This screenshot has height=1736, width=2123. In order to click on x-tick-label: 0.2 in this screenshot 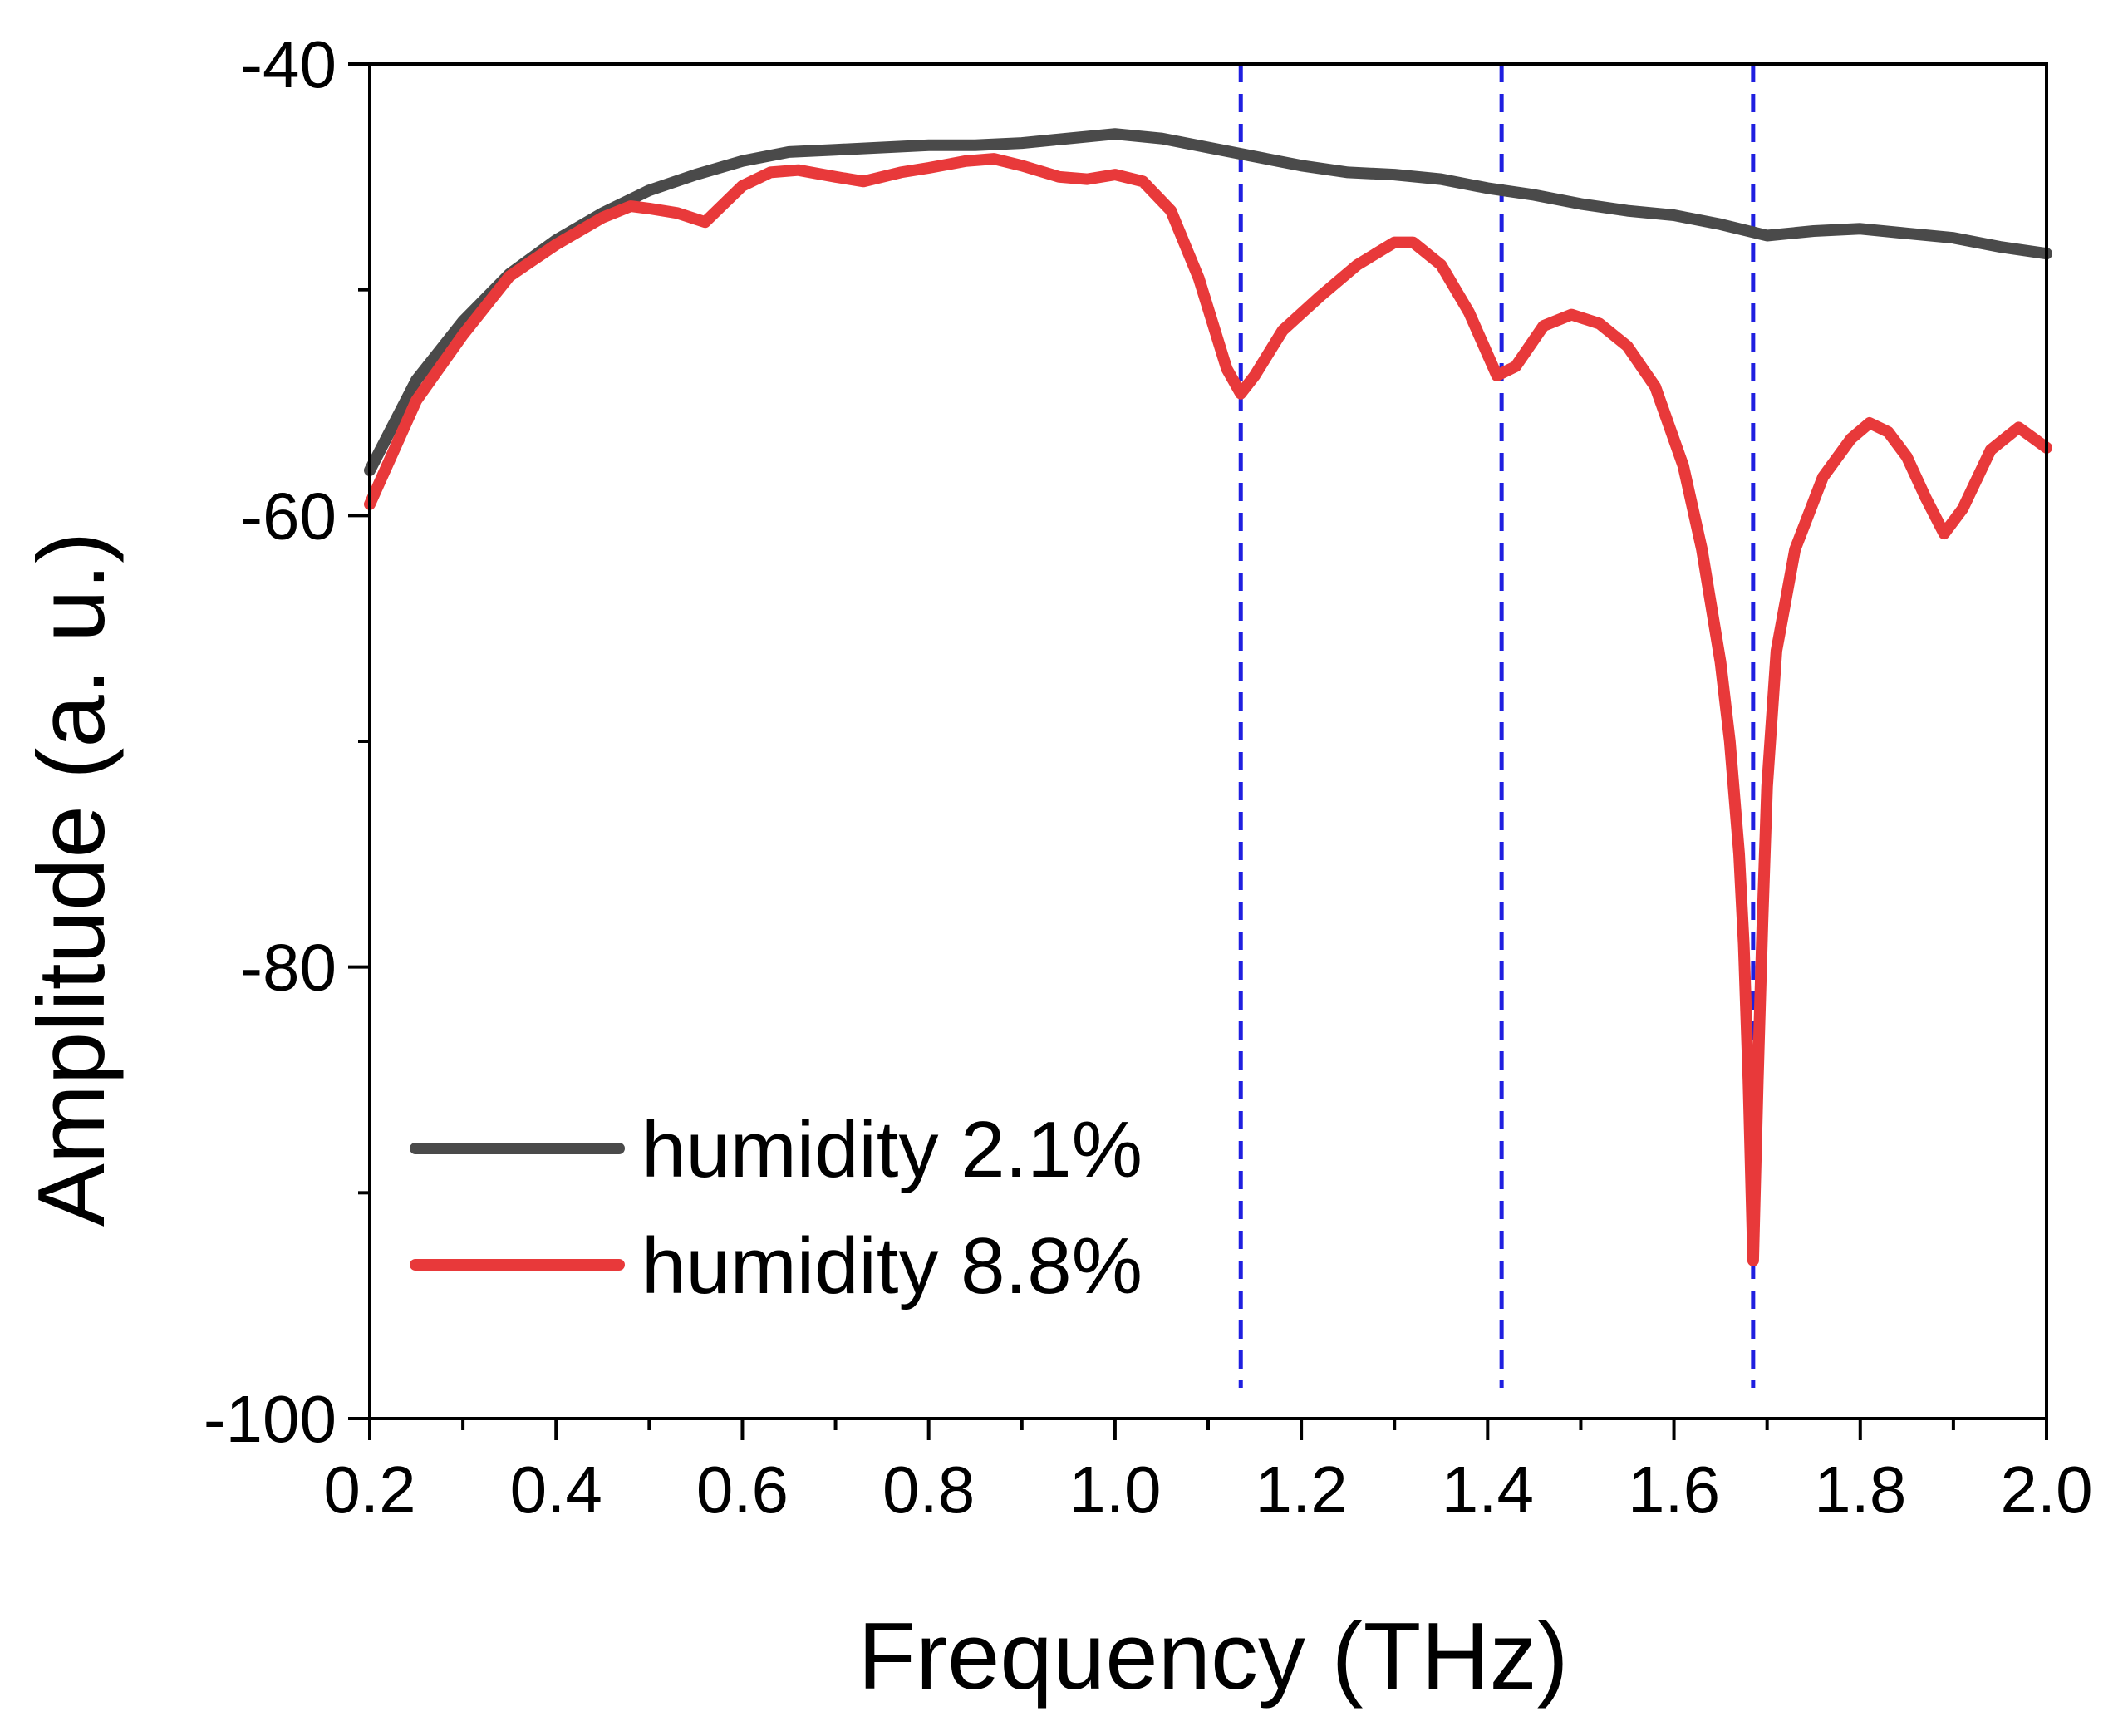, I will do `click(369, 1490)`.